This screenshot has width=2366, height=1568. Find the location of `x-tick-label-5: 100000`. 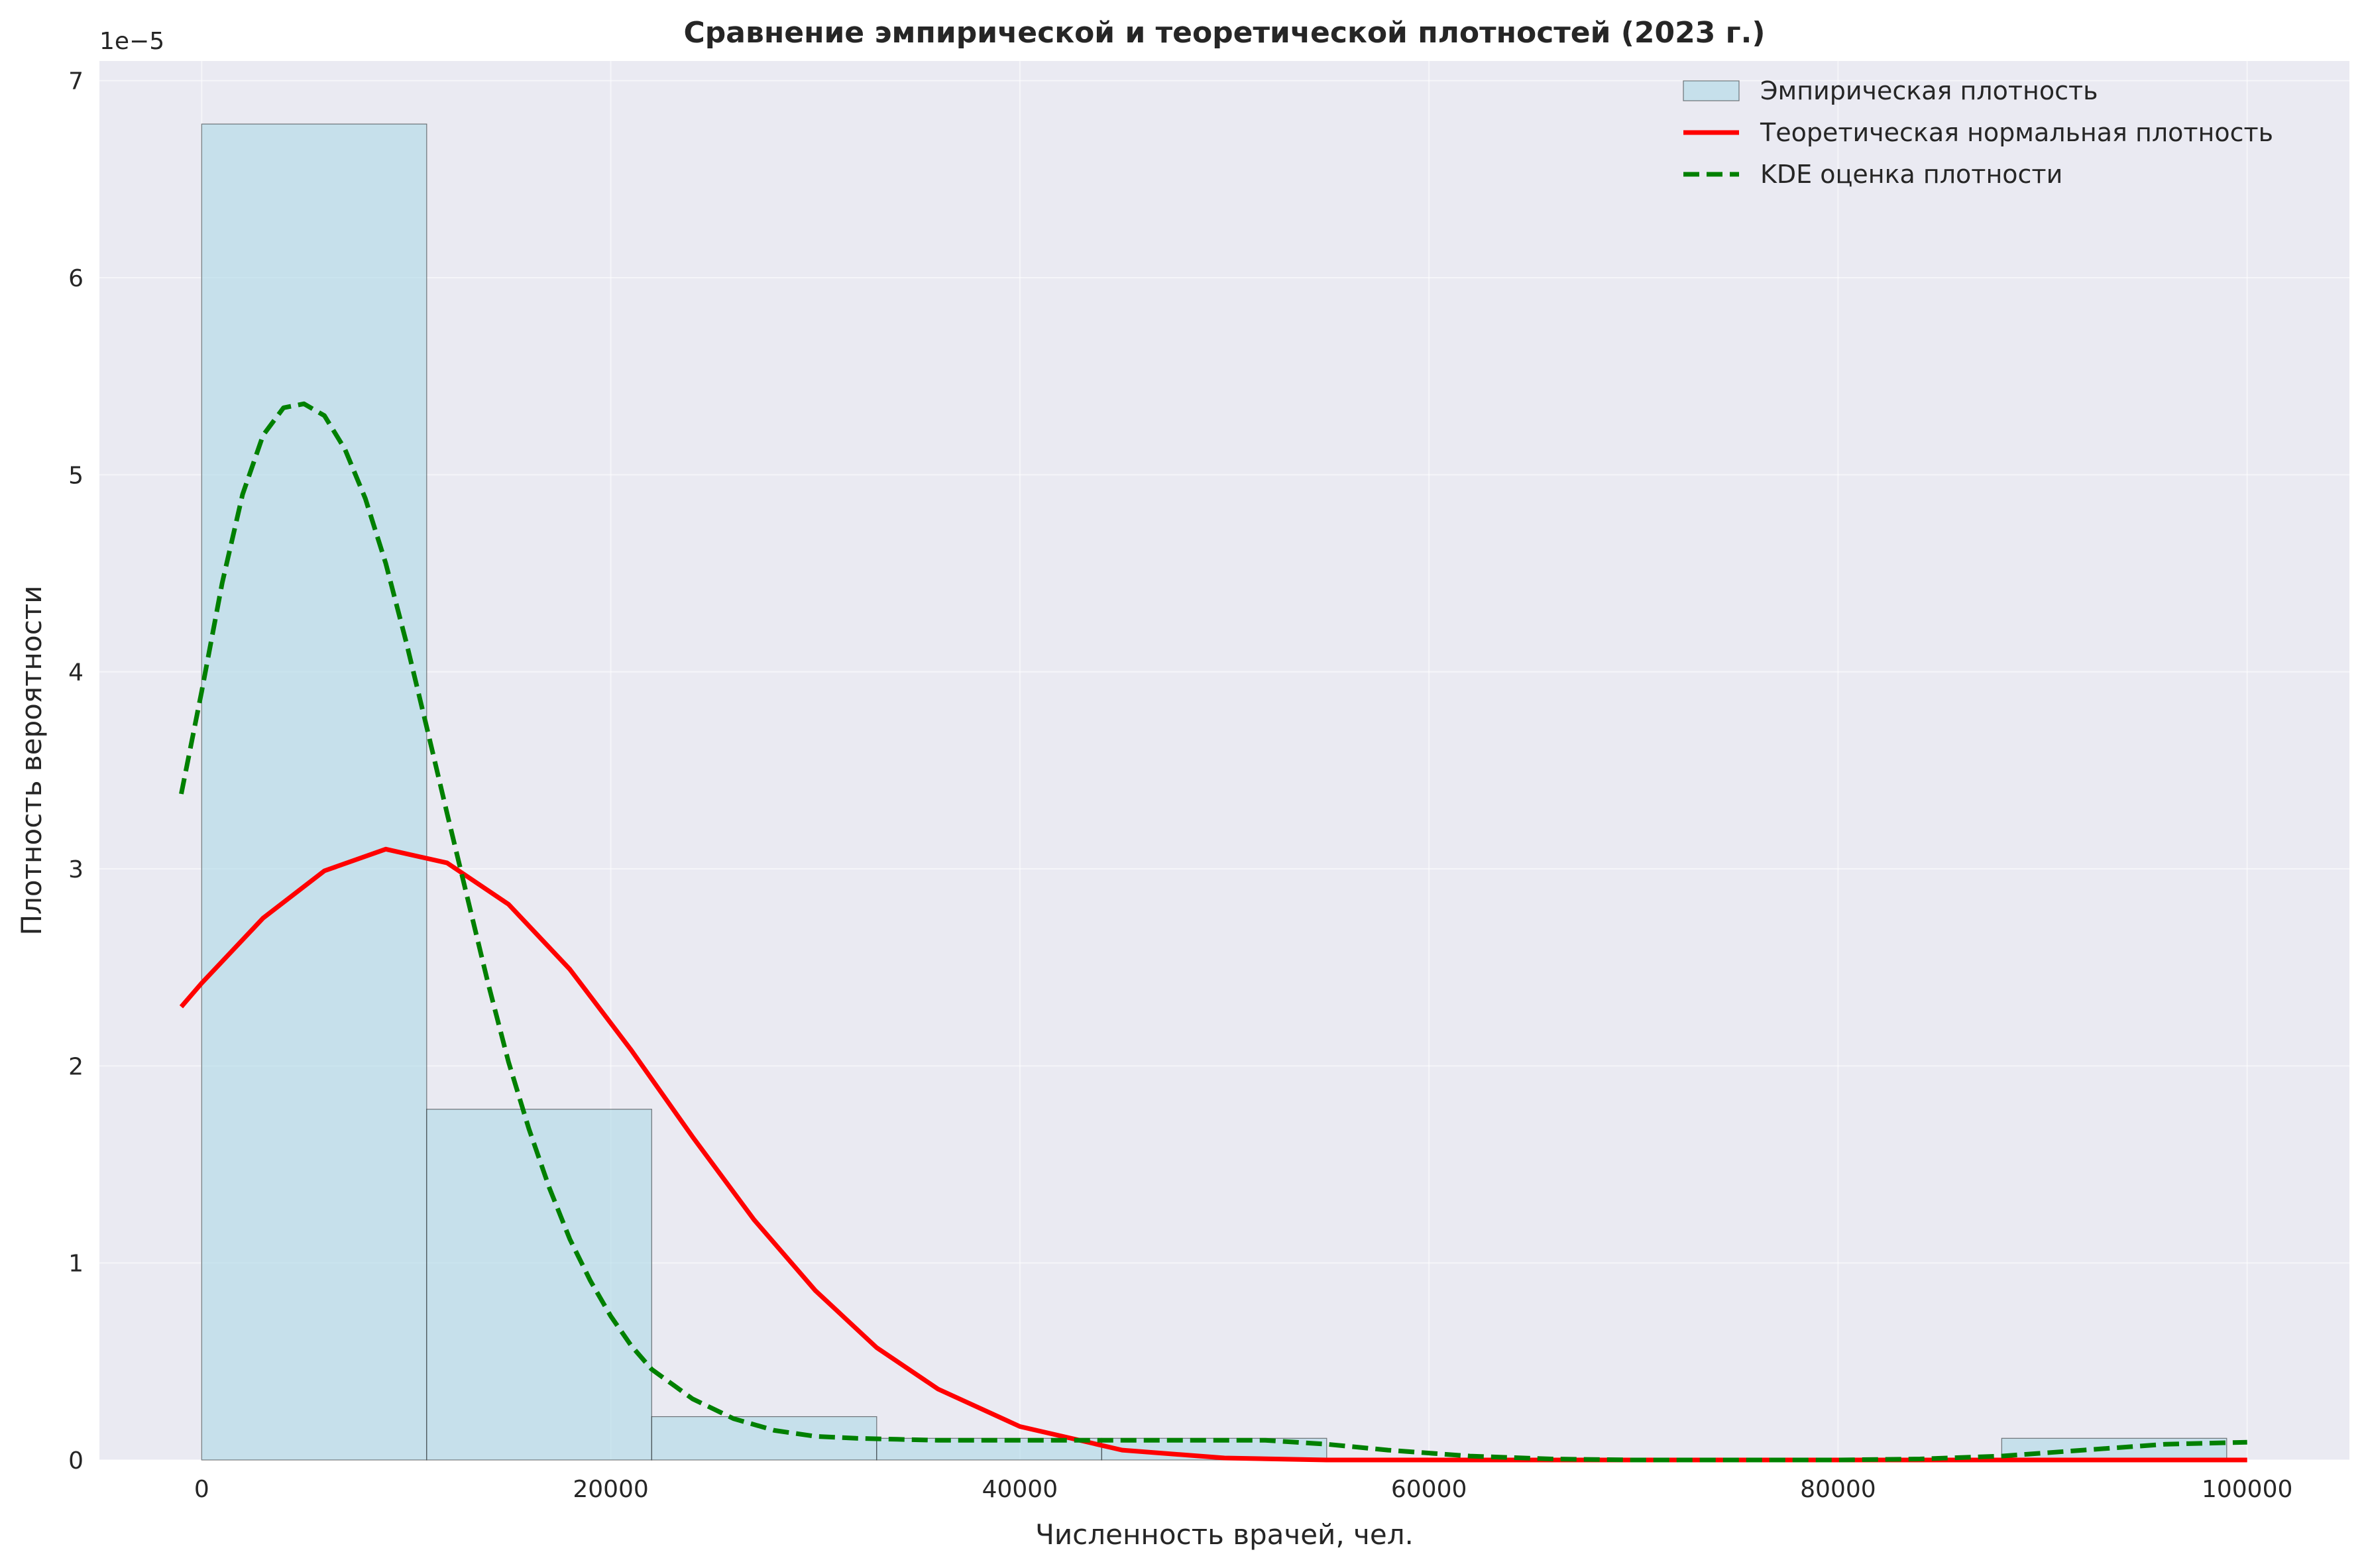

x-tick-label-5: 100000 is located at coordinates (2247, 1489).